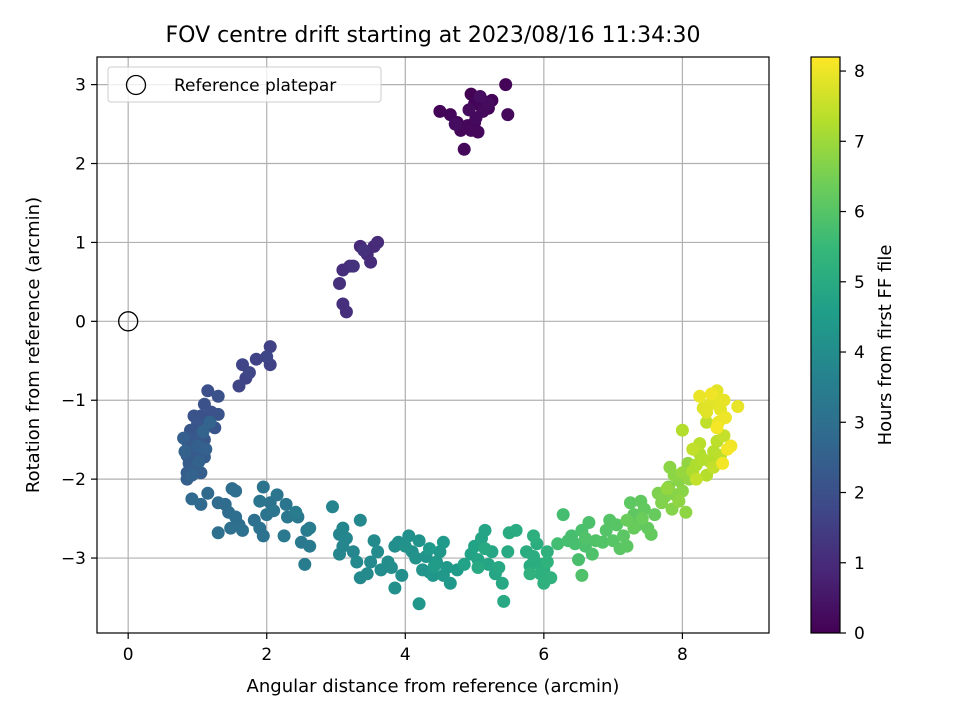  Describe the element at coordinates (80, 165) in the screenshot. I see `y-tick-label-1: 2` at that location.